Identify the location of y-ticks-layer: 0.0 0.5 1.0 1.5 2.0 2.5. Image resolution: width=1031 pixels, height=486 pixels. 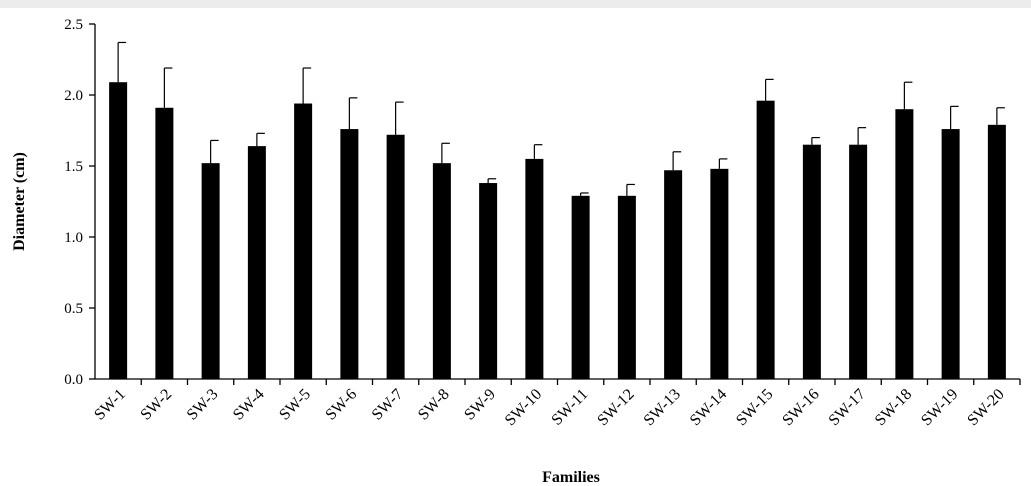
(79, 202).